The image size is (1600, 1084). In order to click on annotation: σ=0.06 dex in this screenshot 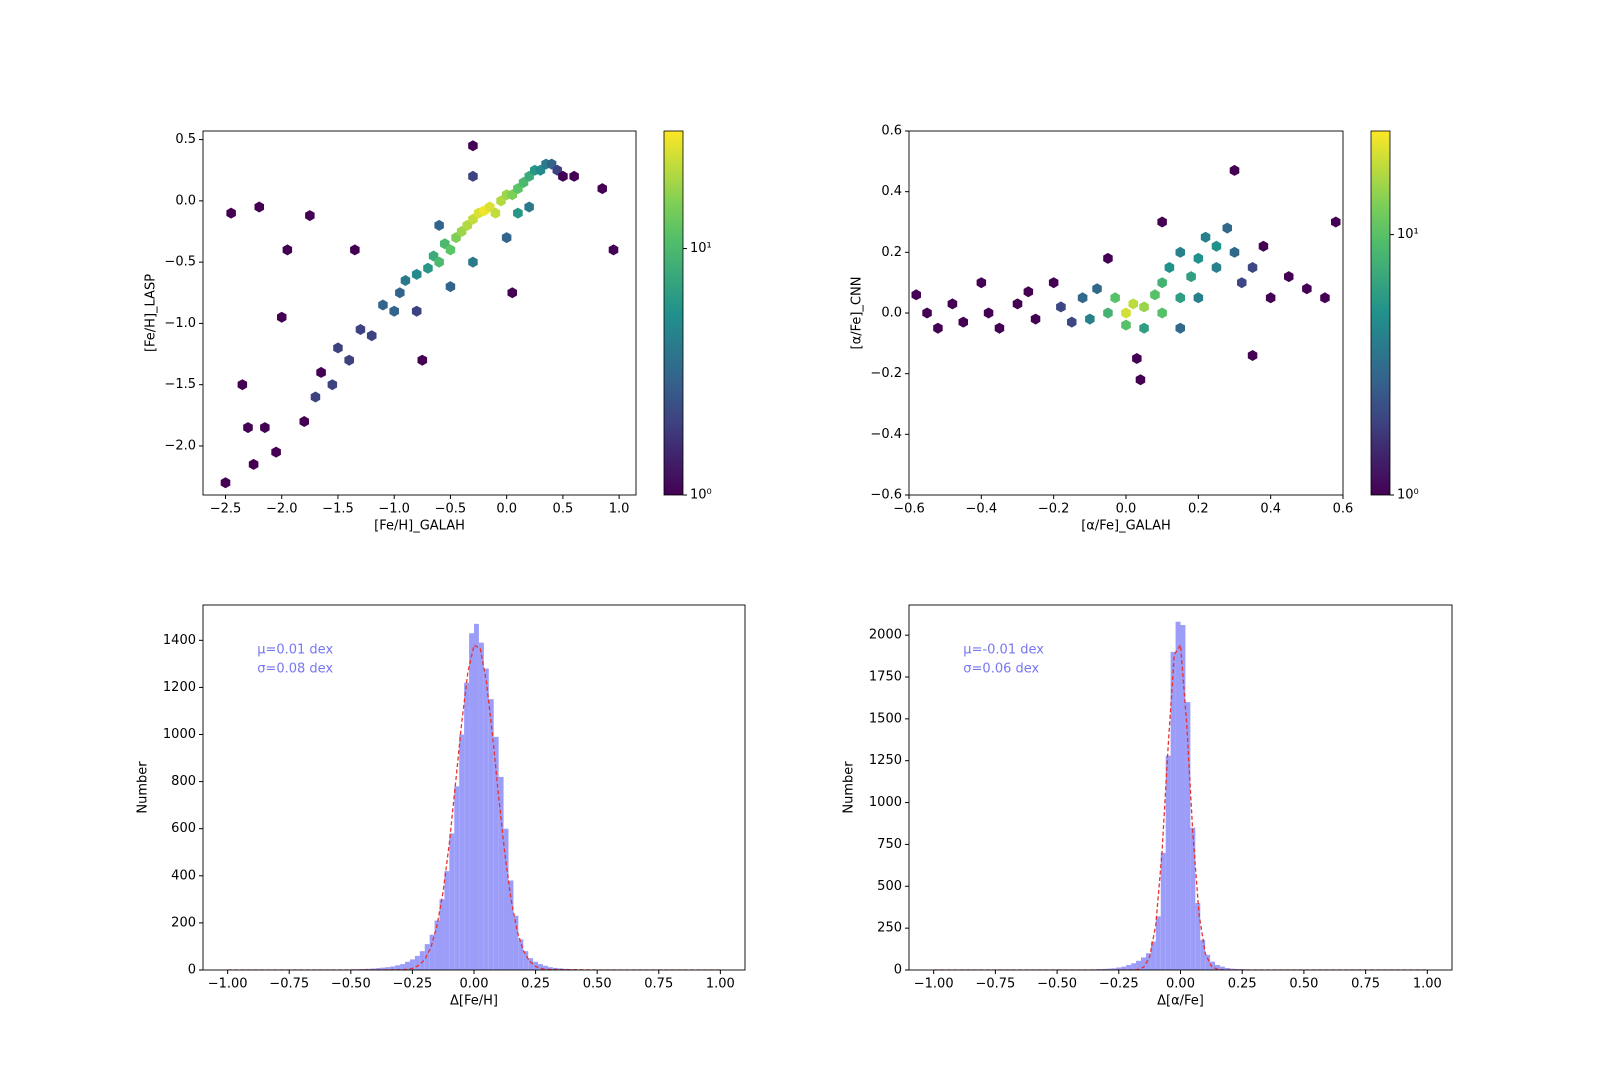, I will do `click(1001, 669)`.